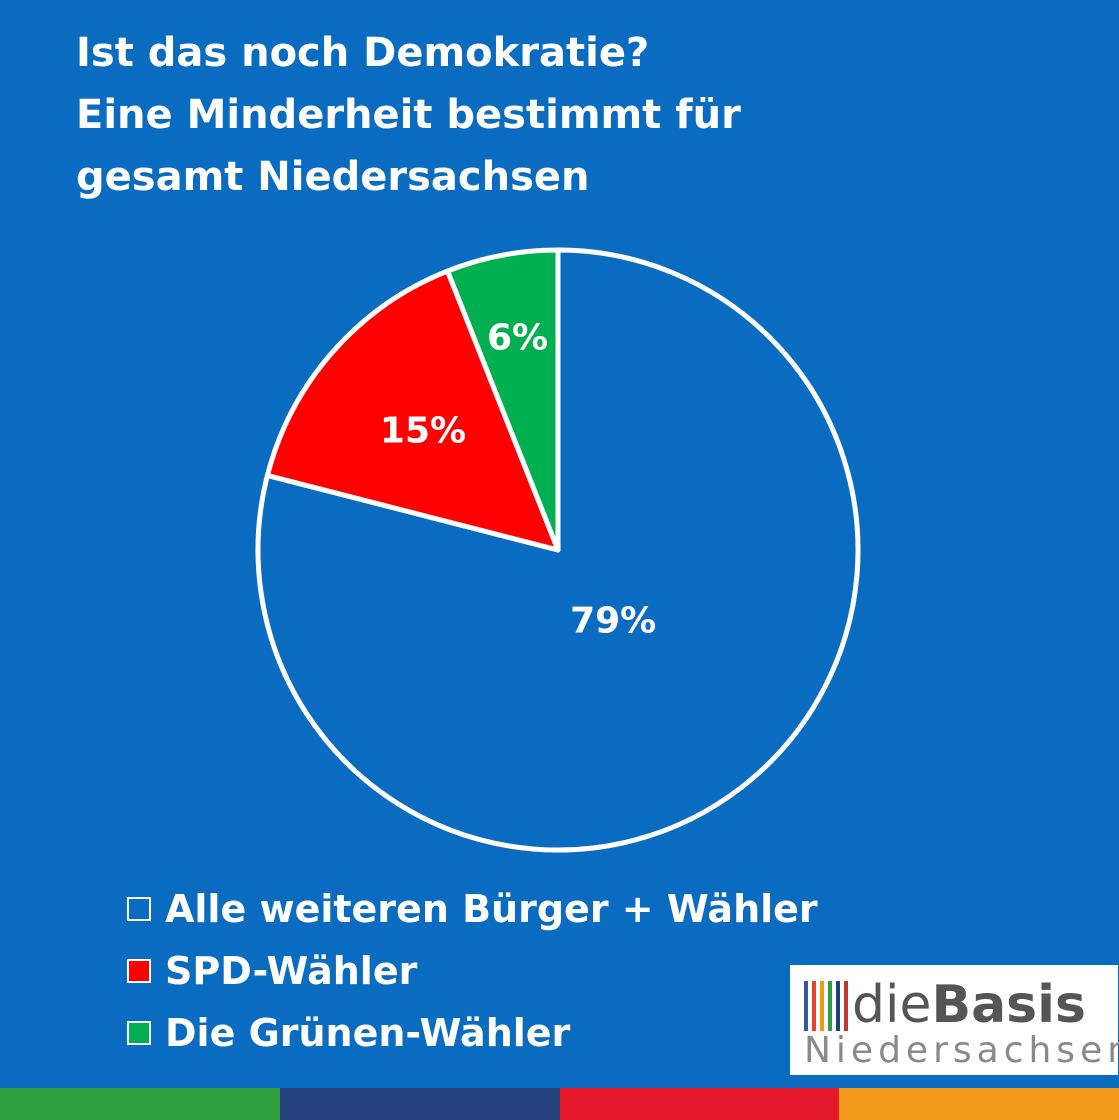 Image resolution: width=1119 pixels, height=1120 pixels. I want to click on logo-word-die: die, so click(892, 1005).